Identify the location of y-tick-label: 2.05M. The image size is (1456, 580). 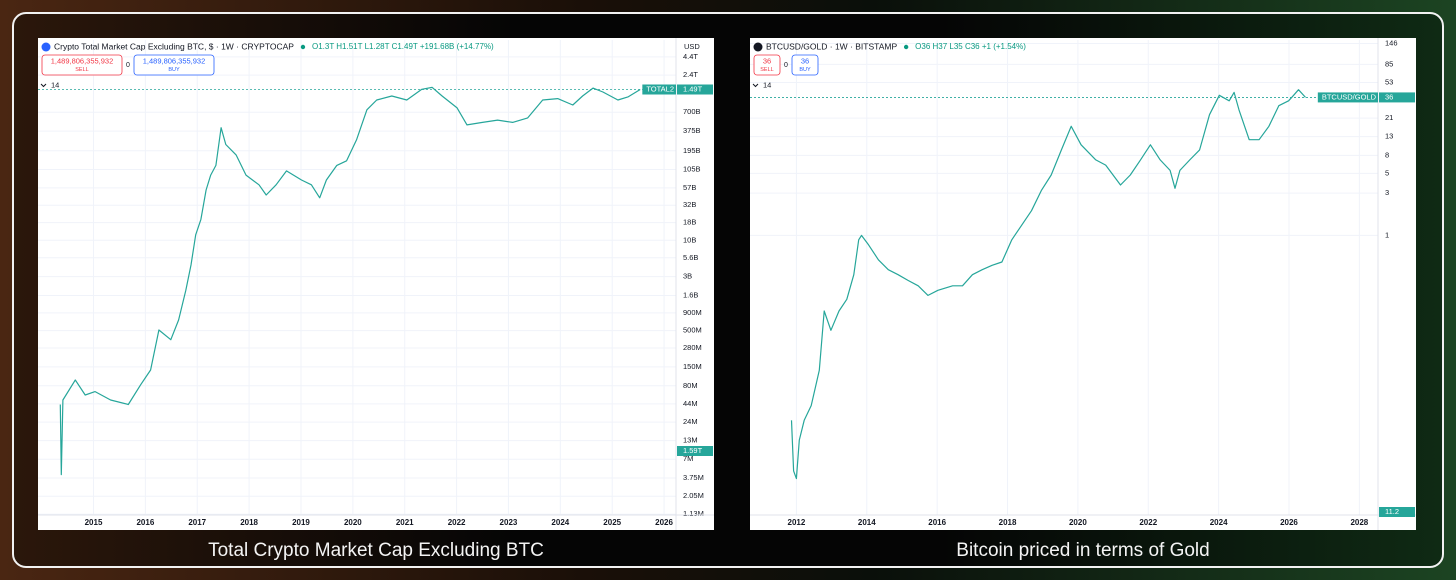
(693, 495).